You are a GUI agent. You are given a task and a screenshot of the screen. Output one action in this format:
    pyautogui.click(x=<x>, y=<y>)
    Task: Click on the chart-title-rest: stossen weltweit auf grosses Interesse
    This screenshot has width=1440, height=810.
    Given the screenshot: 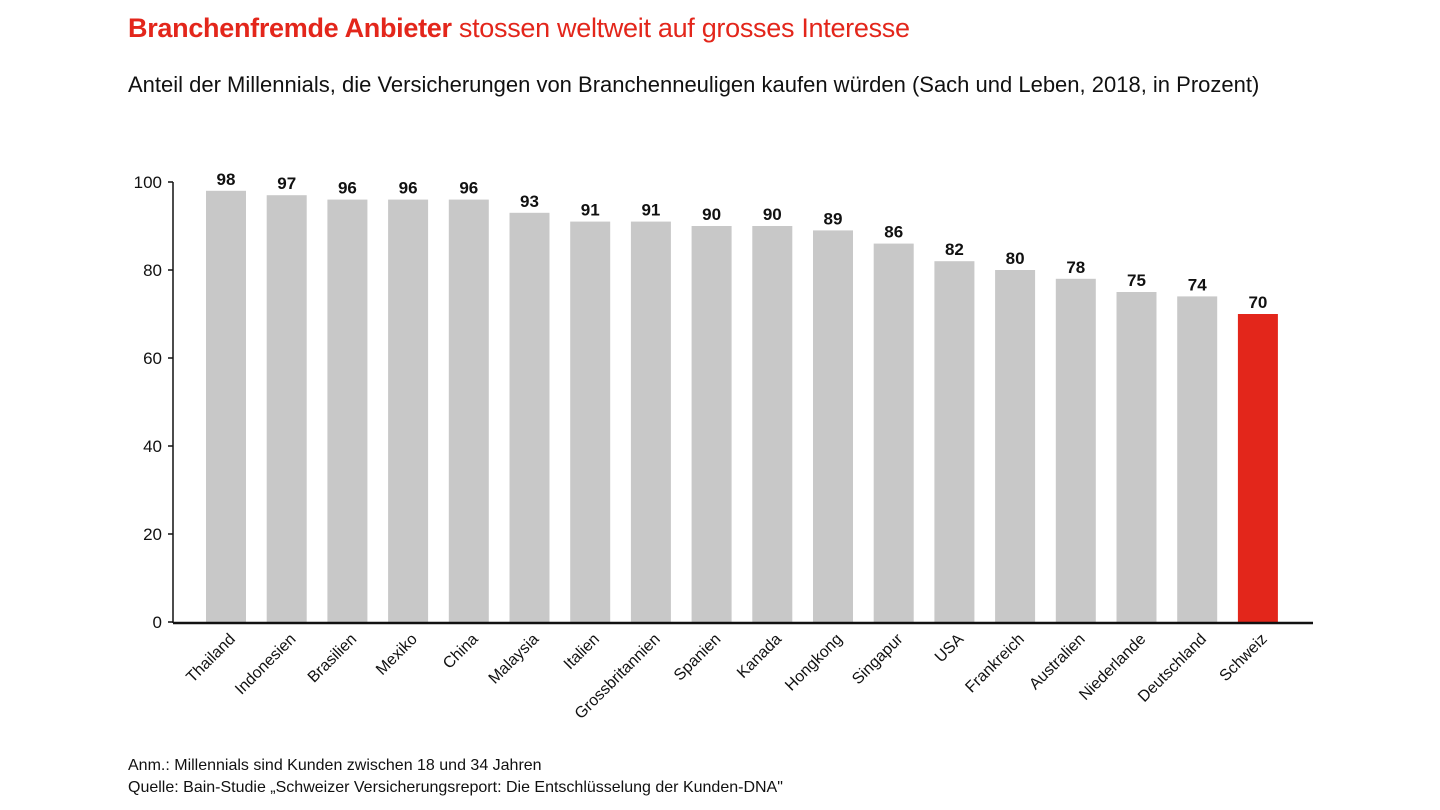 What is the action you would take?
    pyautogui.click(x=680, y=28)
    